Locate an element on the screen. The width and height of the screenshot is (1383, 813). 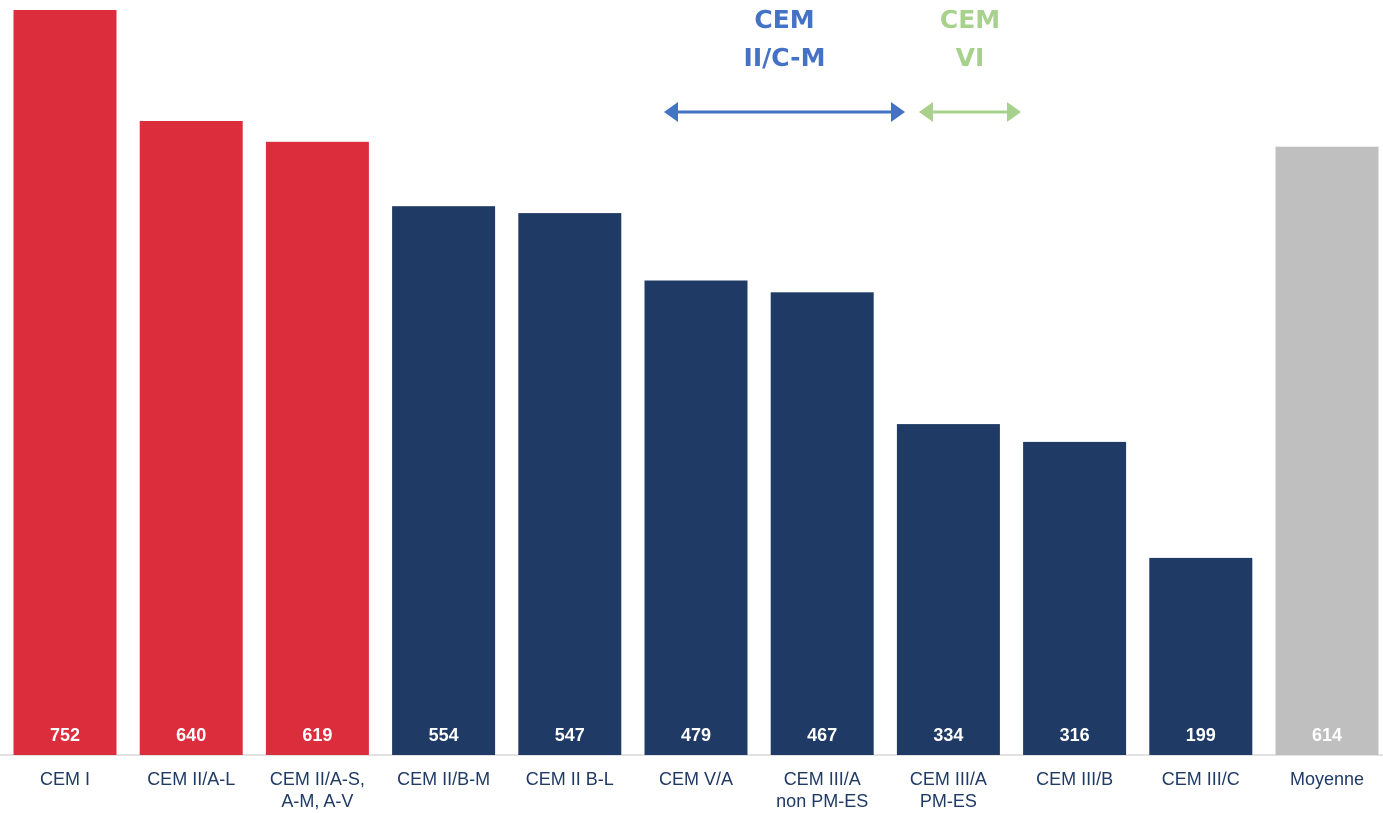
category-label-8: CEM III/A PM-ES is located at coordinates (948, 790).